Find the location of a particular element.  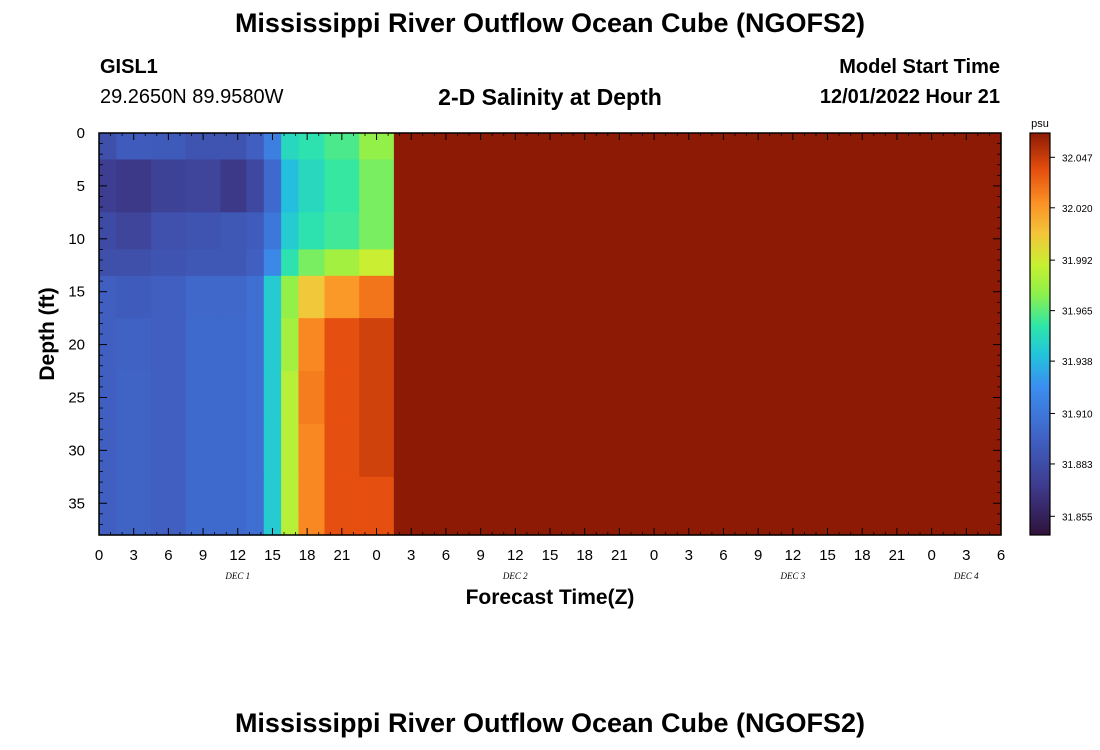

x-axis-label: Forecast Time(Z) is located at coordinates (550, 597).